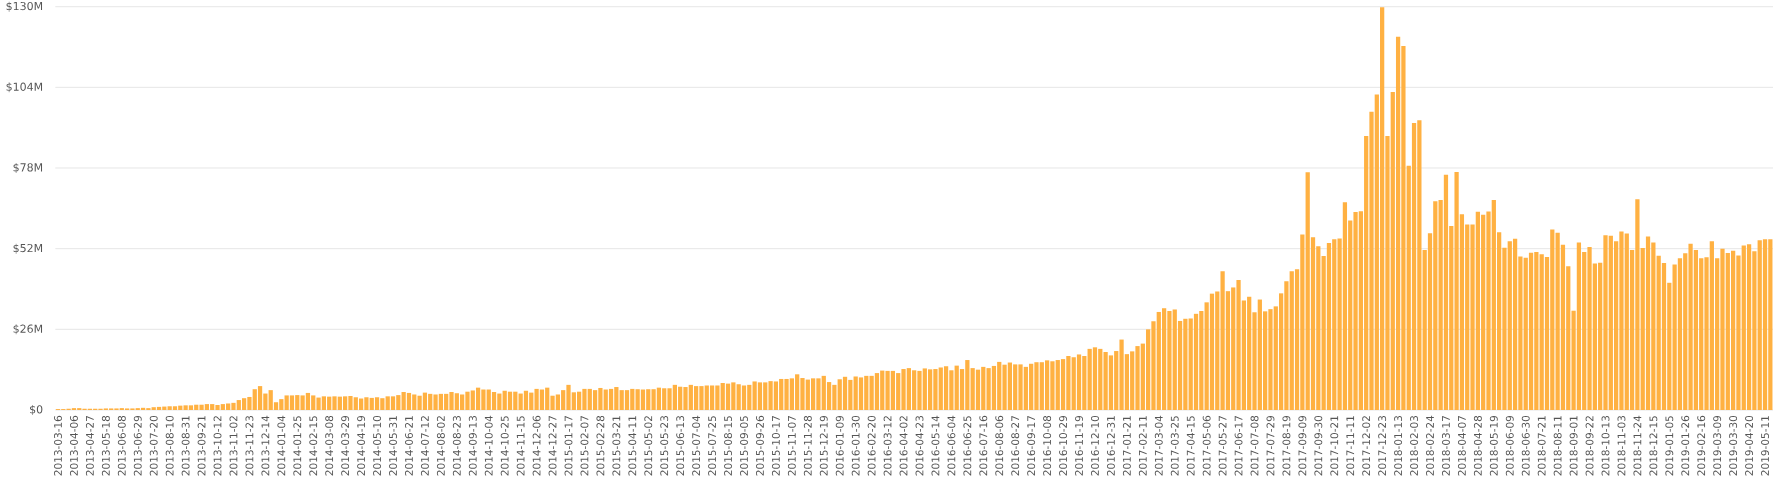  Describe the element at coordinates (185, 446) in the screenshot. I see `x-tick-label: 2013-08-31` at that location.